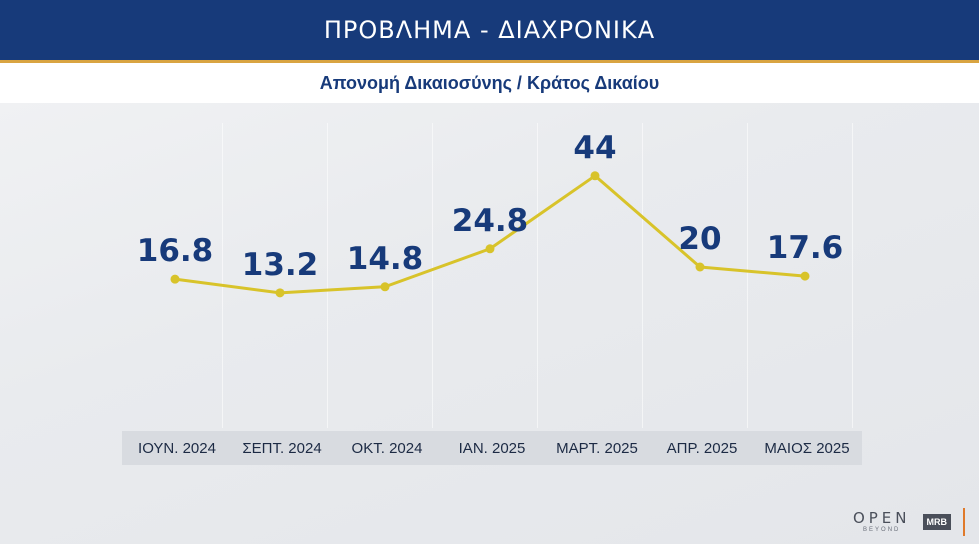  What do you see at coordinates (177, 448) in the screenshot?
I see `x-tick-label: ΙΟΥΝ. 2024` at bounding box center [177, 448].